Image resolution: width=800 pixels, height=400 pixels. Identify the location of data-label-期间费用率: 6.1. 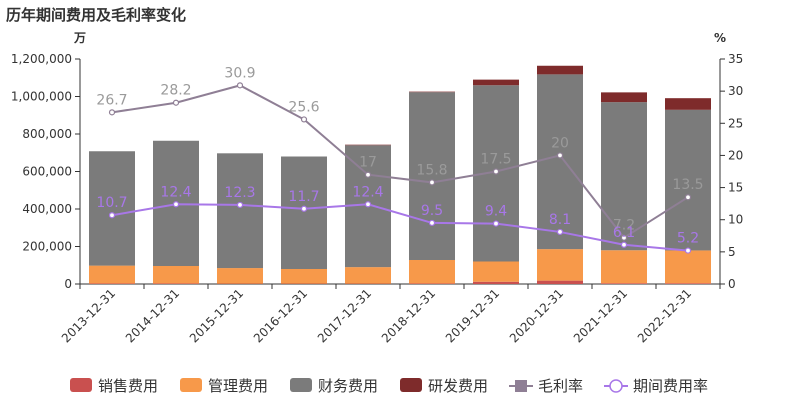
(624, 233).